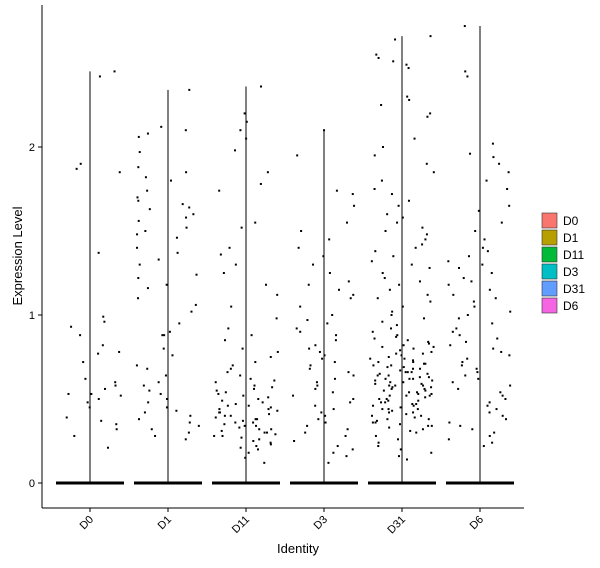 The height and width of the screenshot is (568, 600). I want to click on legend-key-D3, so click(549, 271).